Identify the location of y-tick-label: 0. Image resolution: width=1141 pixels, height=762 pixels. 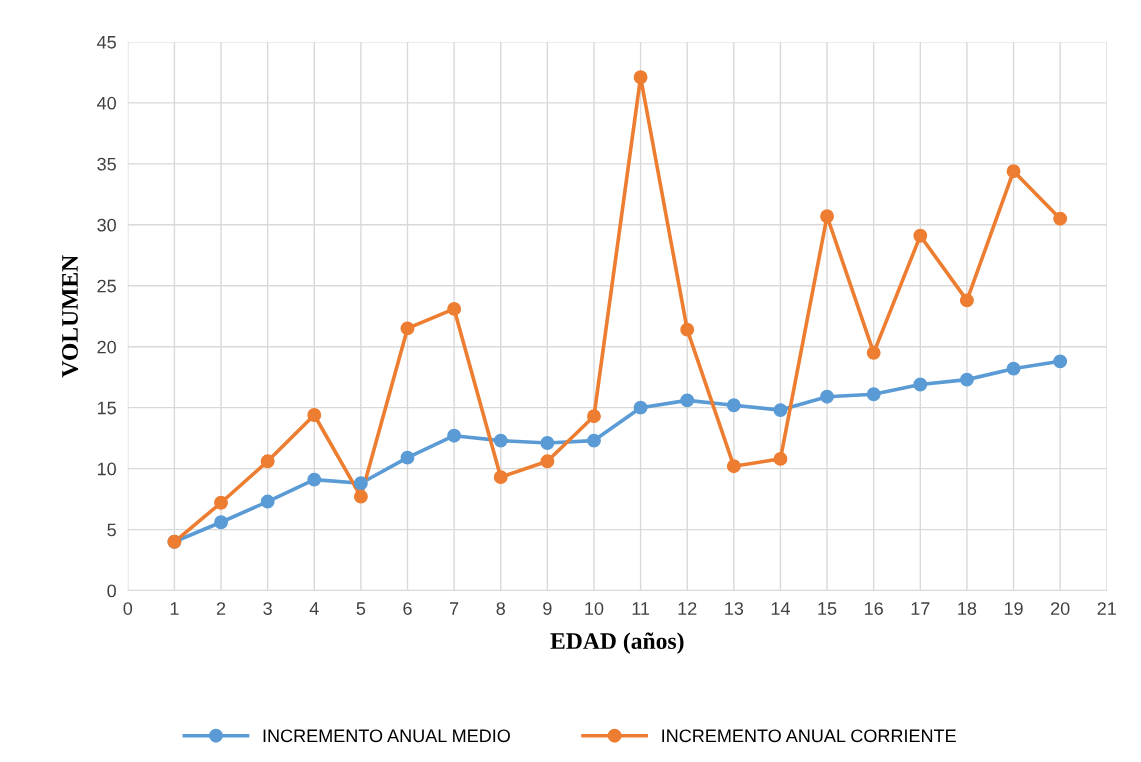
(111, 591).